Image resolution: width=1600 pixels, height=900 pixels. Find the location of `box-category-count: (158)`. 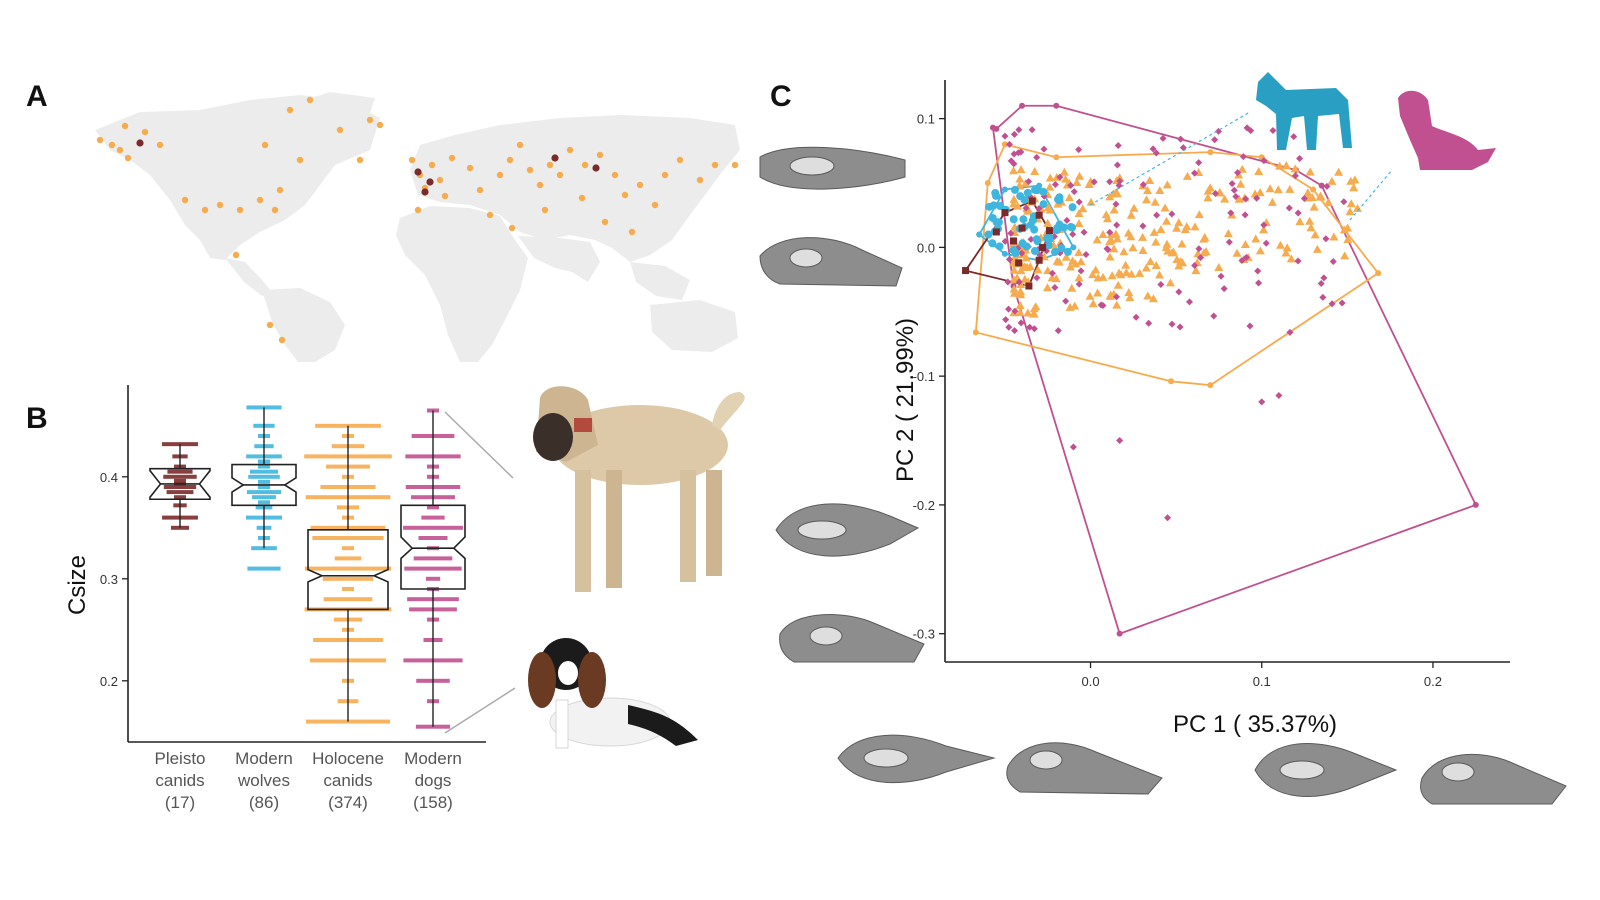

box-category-count: (158) is located at coordinates (433, 802).